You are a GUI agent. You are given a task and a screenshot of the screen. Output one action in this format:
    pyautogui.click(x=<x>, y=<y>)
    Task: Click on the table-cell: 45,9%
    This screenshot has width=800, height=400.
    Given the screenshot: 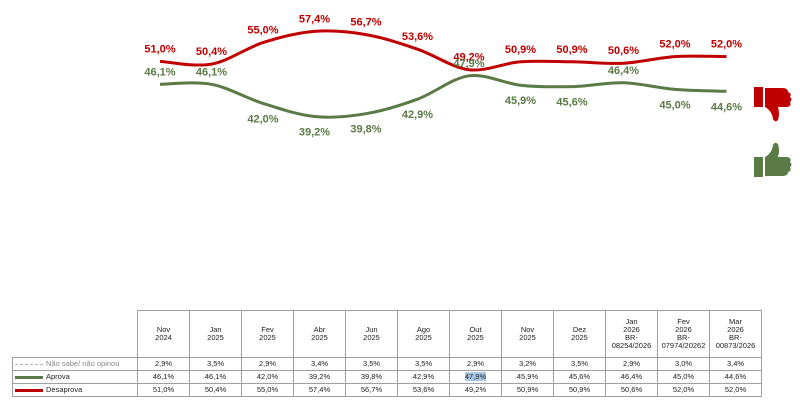 What is the action you would take?
    pyautogui.click(x=527, y=377)
    